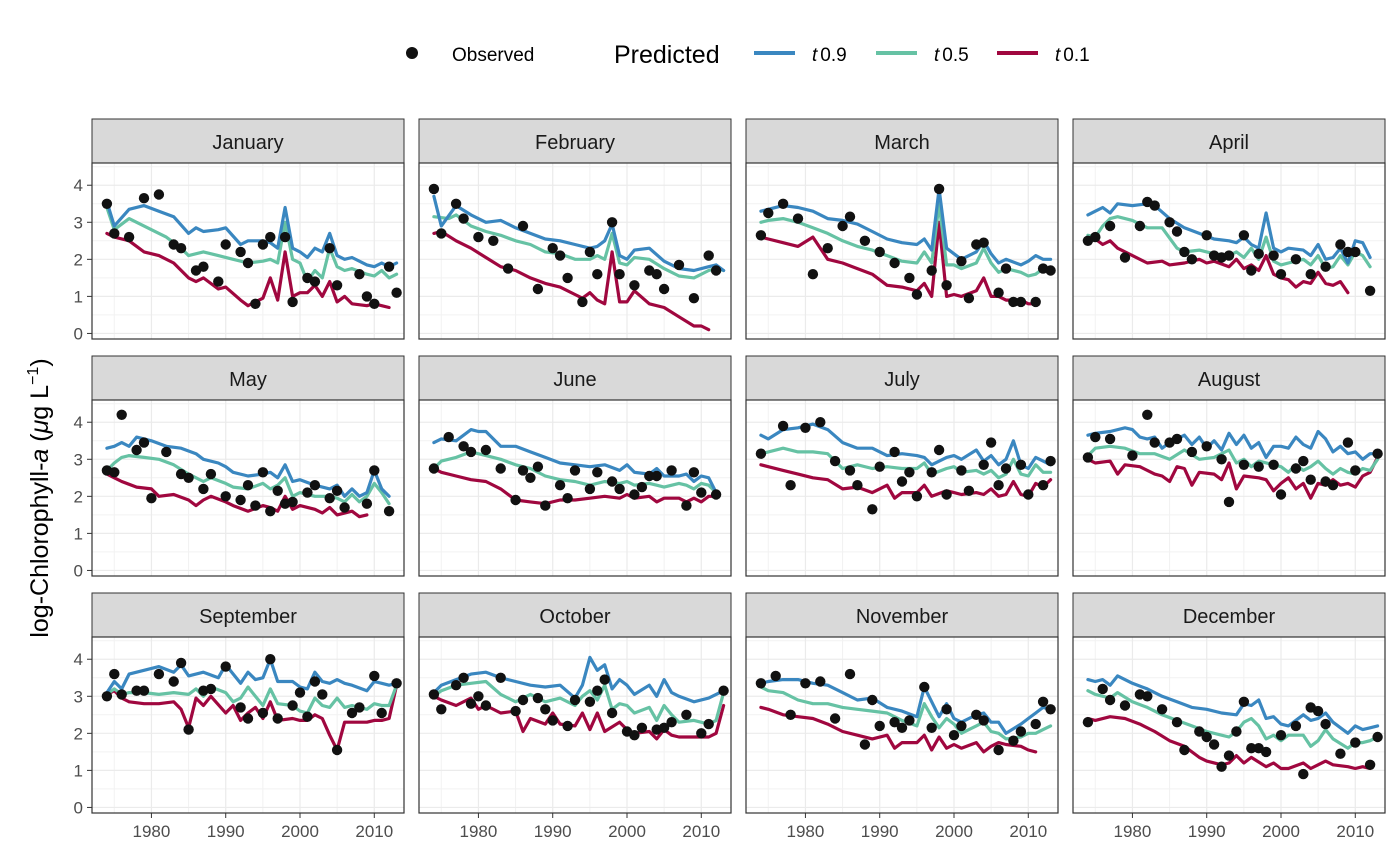 Image resolution: width=1400 pixels, height=866 pixels. What do you see at coordinates (829, 55) in the screenshot?
I see `legend-q90-label: t 0.9` at bounding box center [829, 55].